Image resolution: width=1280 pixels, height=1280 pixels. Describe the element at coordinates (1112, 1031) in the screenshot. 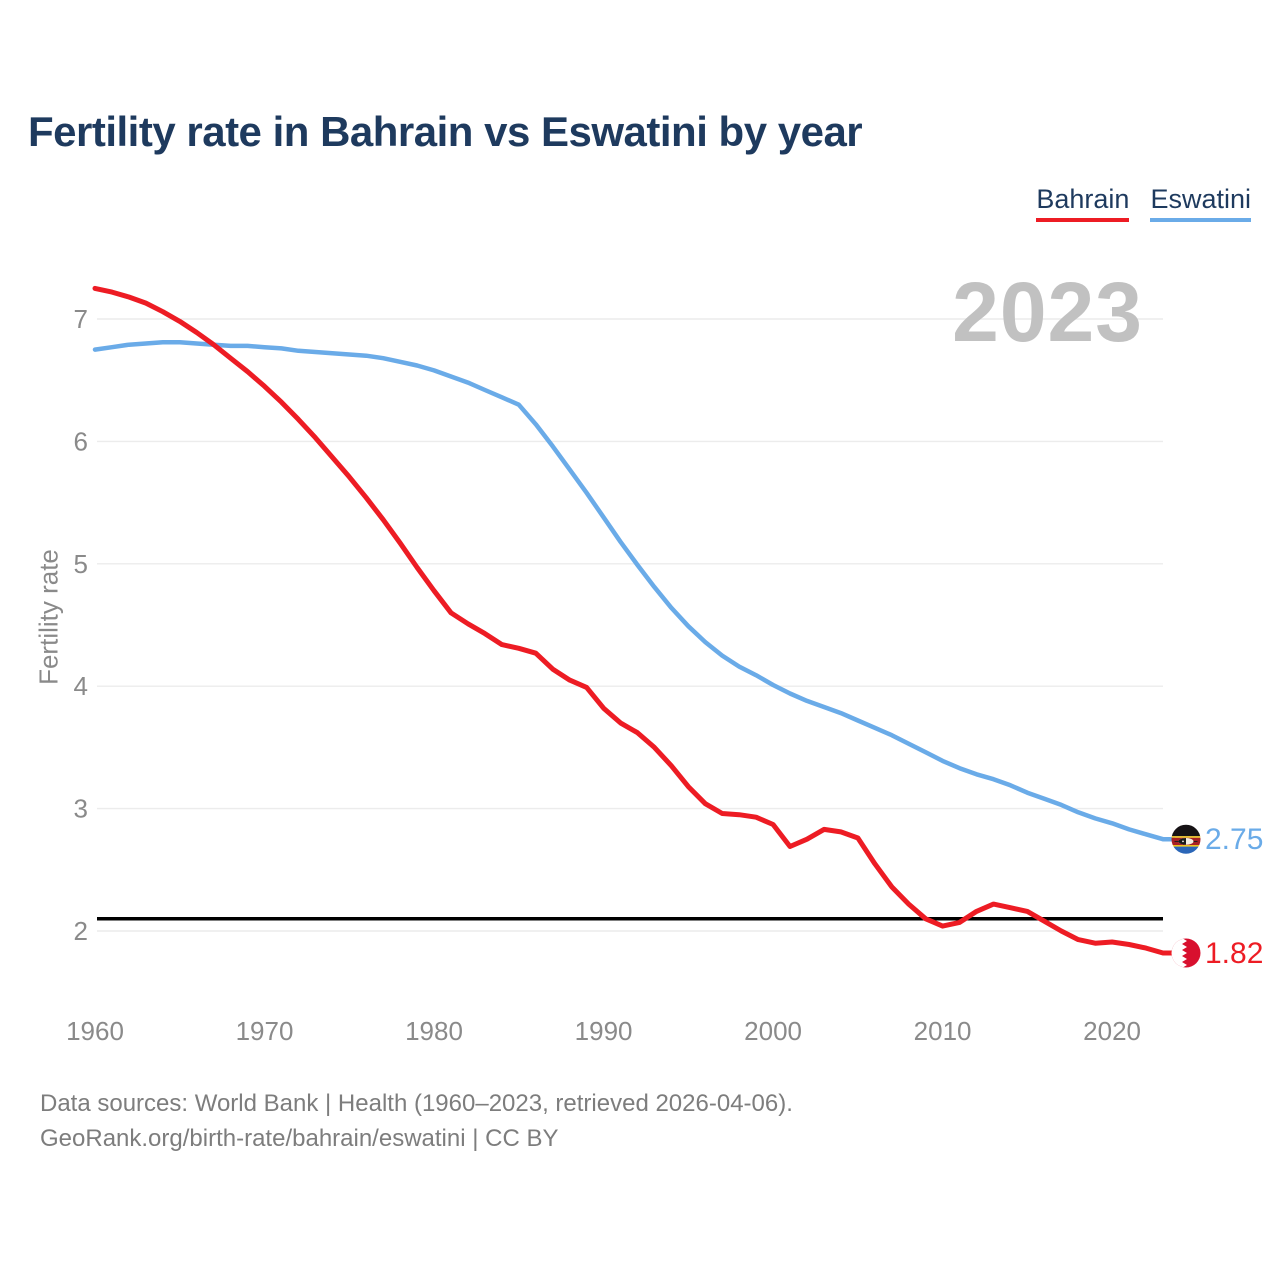

I see `x-tick-label: 2020` at that location.